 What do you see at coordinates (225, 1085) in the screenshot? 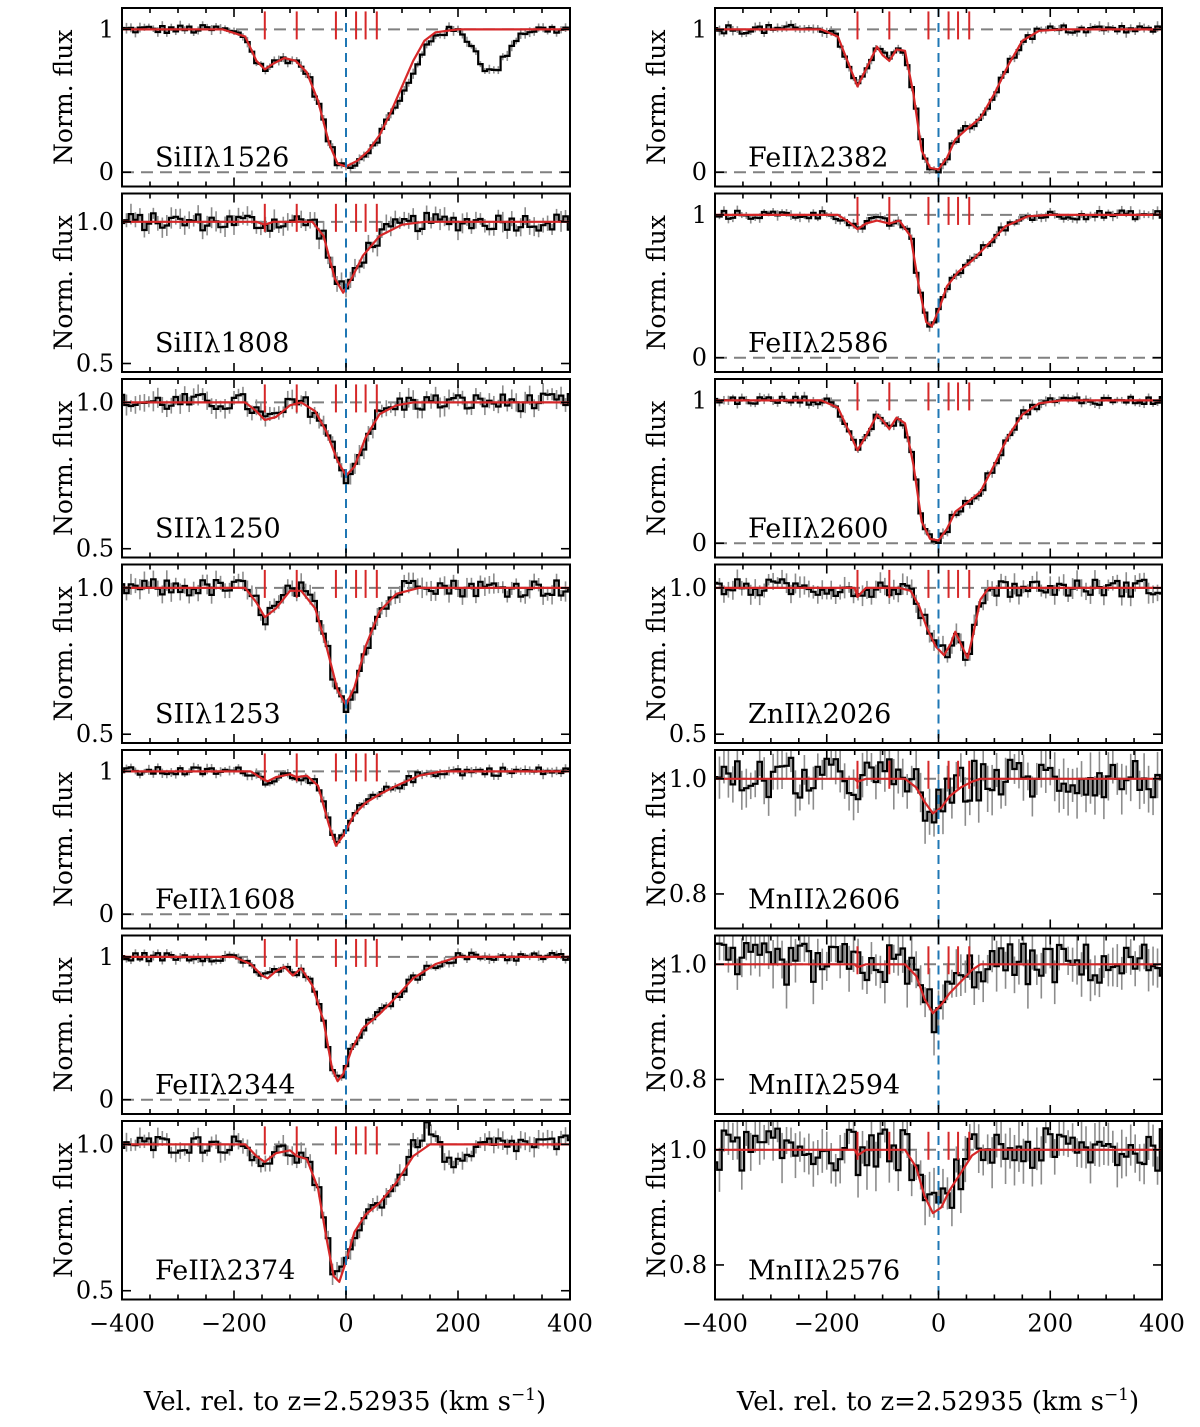
I see `transition-label: FeIIλ2344` at bounding box center [225, 1085].